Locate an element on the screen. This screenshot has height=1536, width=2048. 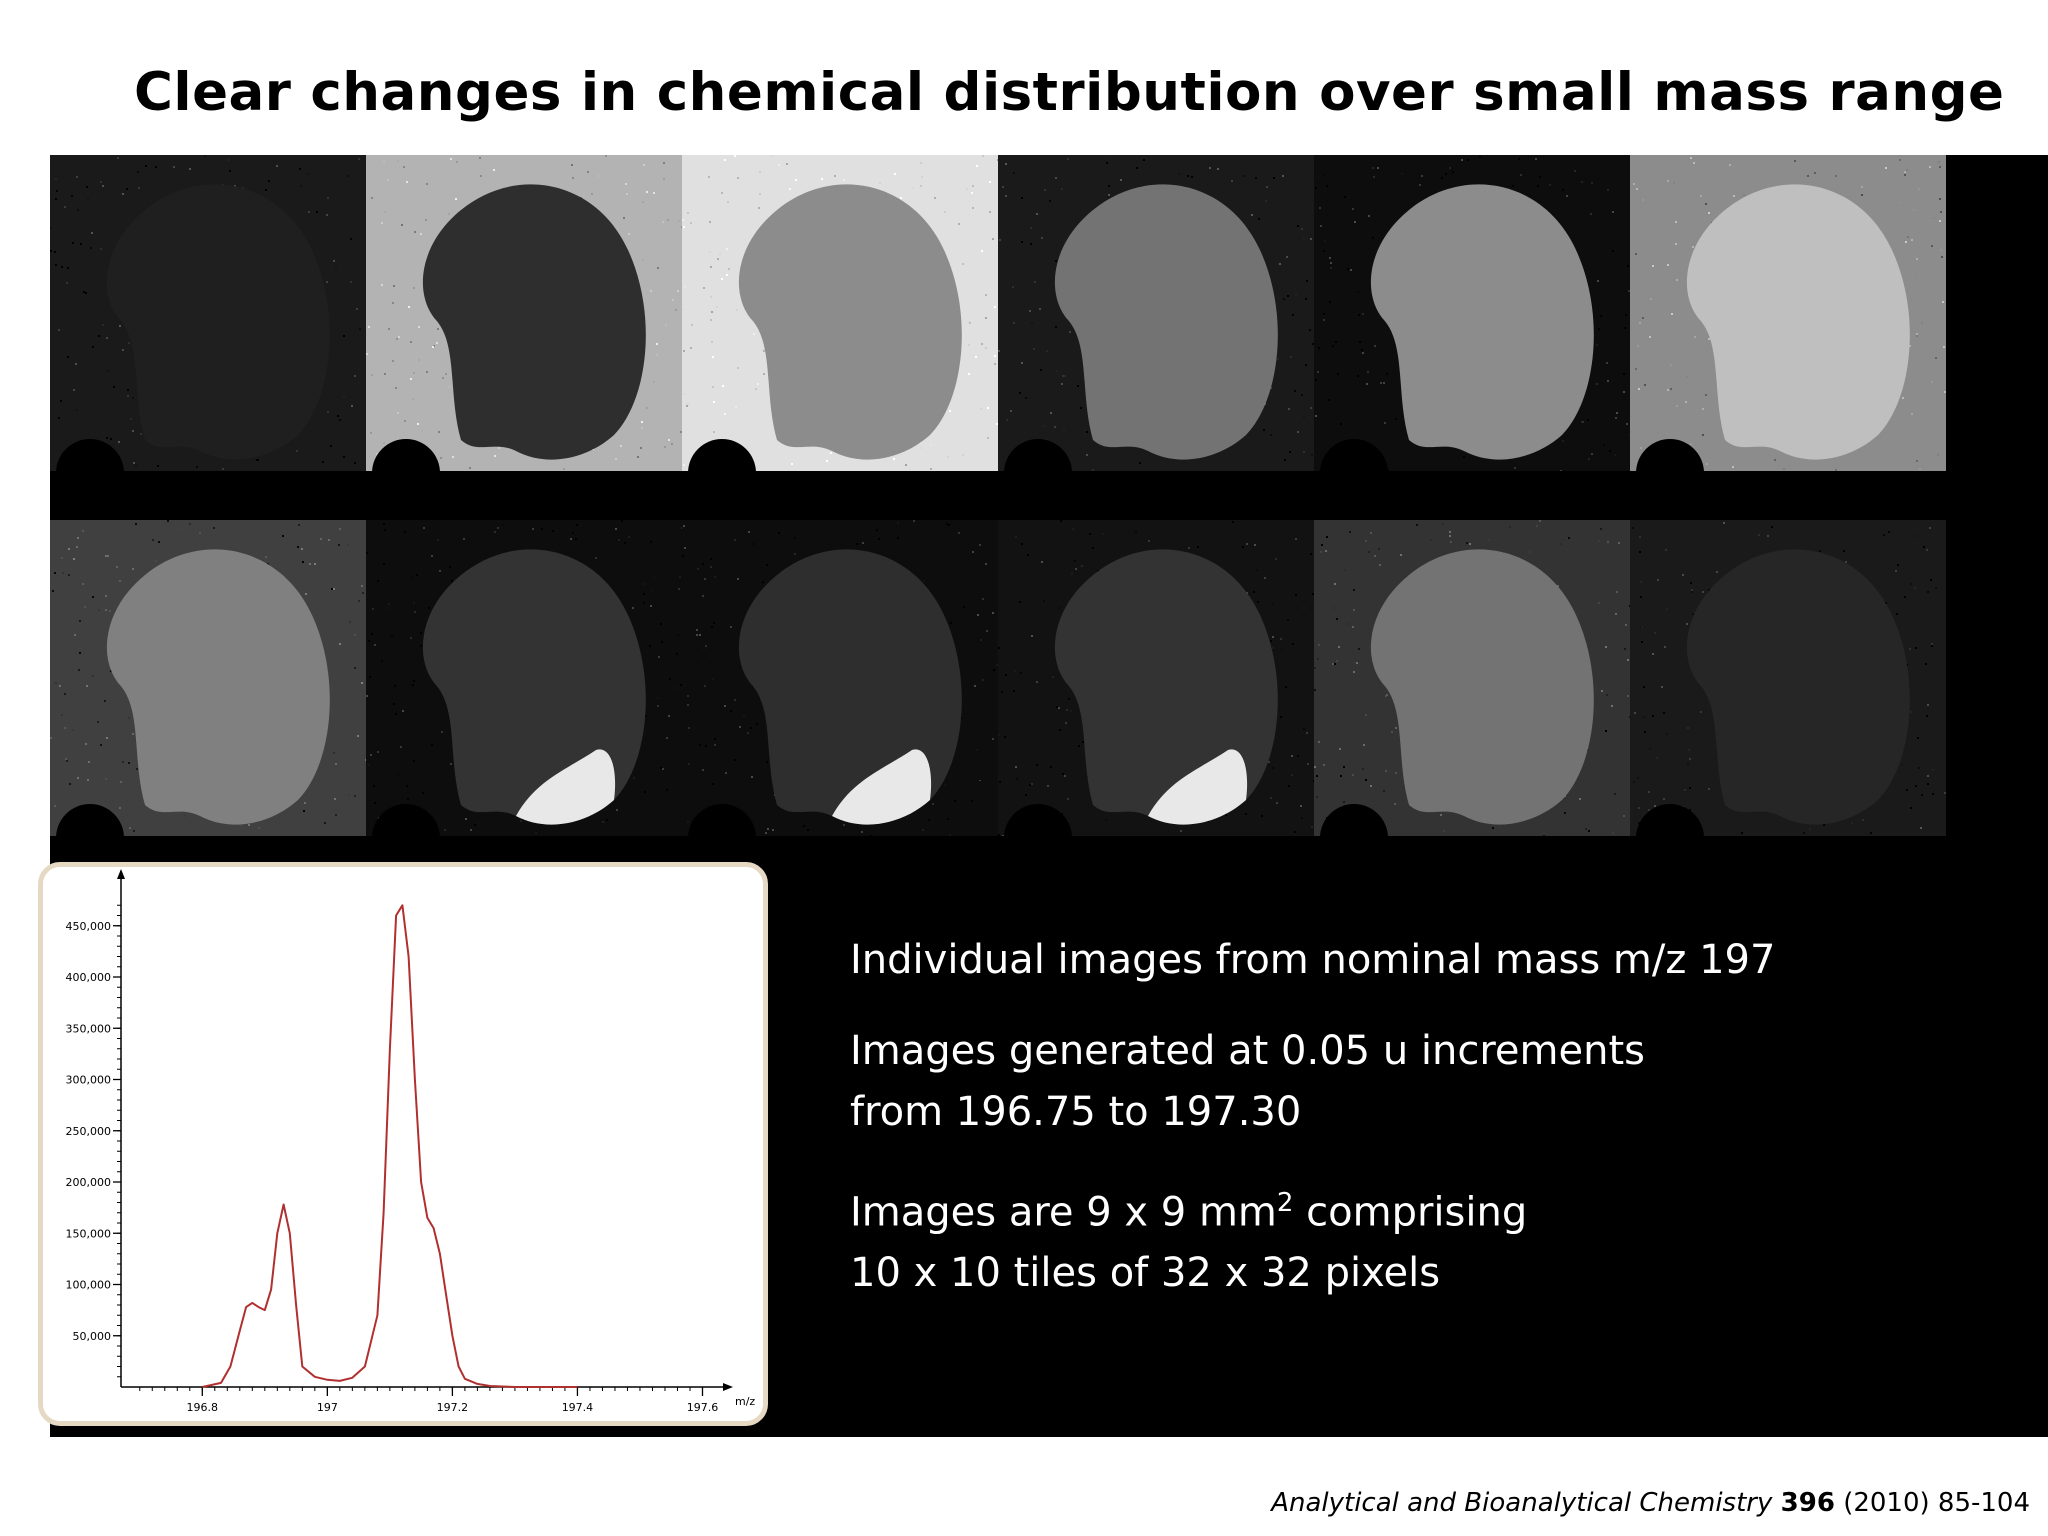
x-tick-label: 196.8 is located at coordinates (203, 1407).